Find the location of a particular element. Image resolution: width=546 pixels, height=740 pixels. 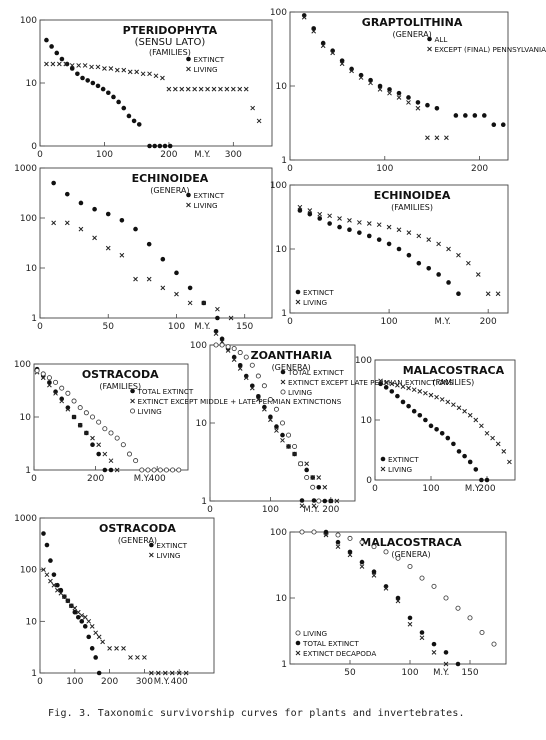

chart-subtitle: (GENERA) is located at coordinates (411, 34).